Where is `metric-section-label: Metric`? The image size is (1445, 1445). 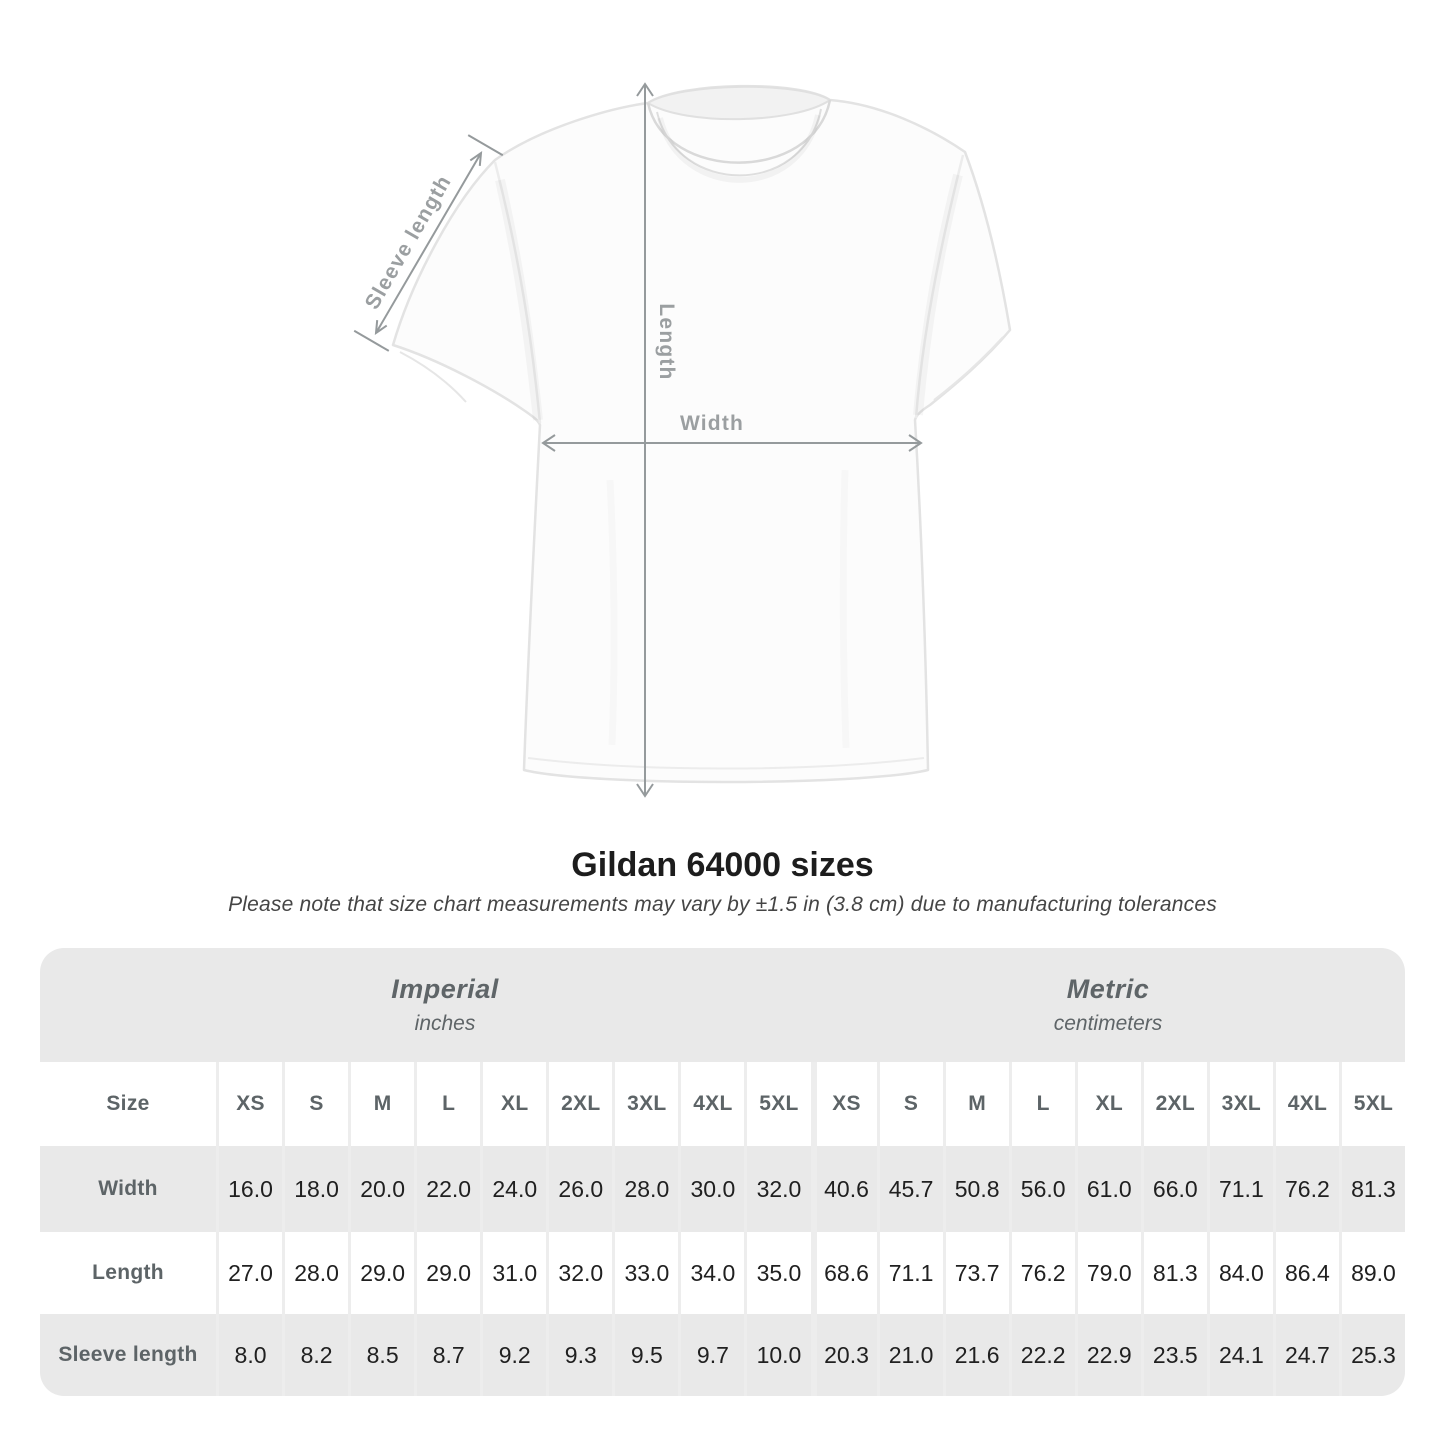 metric-section-label: Metric is located at coordinates (1108, 989).